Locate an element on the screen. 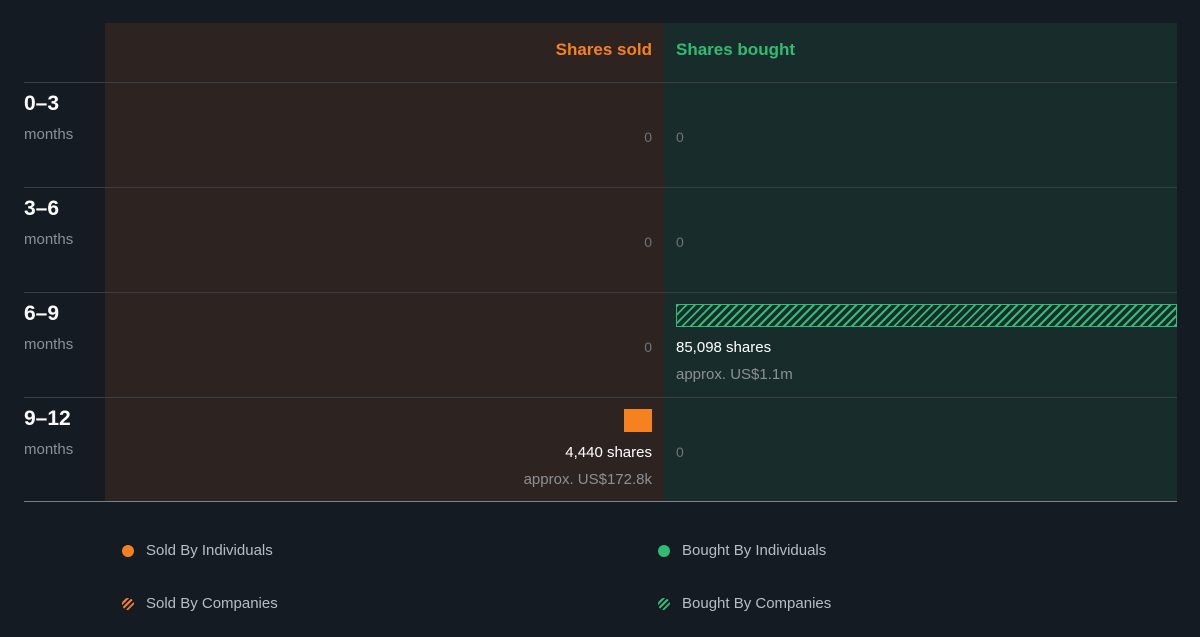 The image size is (1200, 637). legend-label: Sold By Companies is located at coordinates (212, 603).